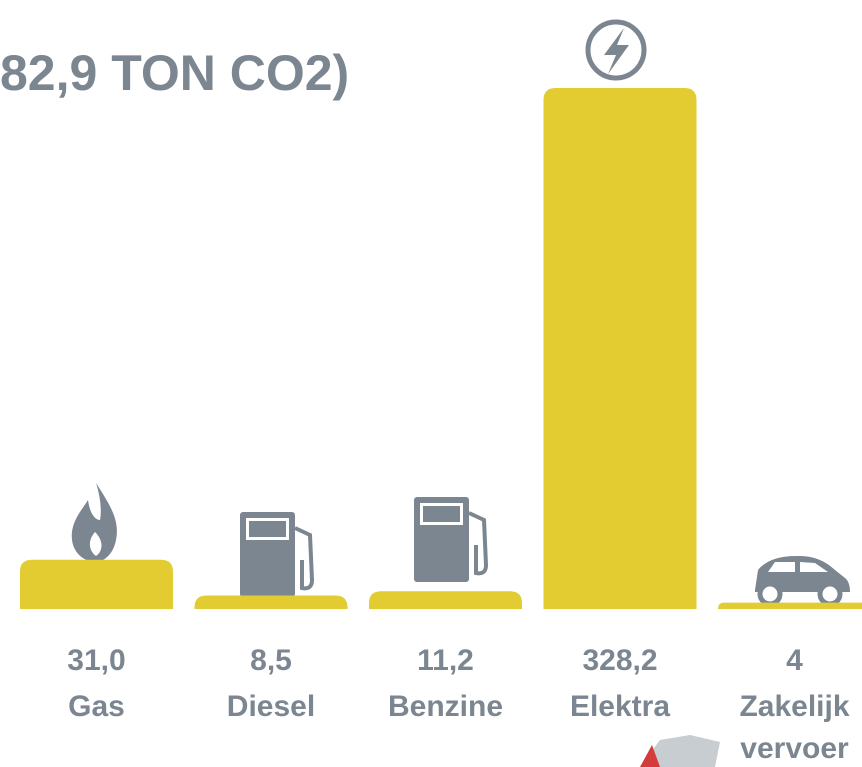  Describe the element at coordinates (794, 660) in the screenshot. I see `value-label: 4` at that location.